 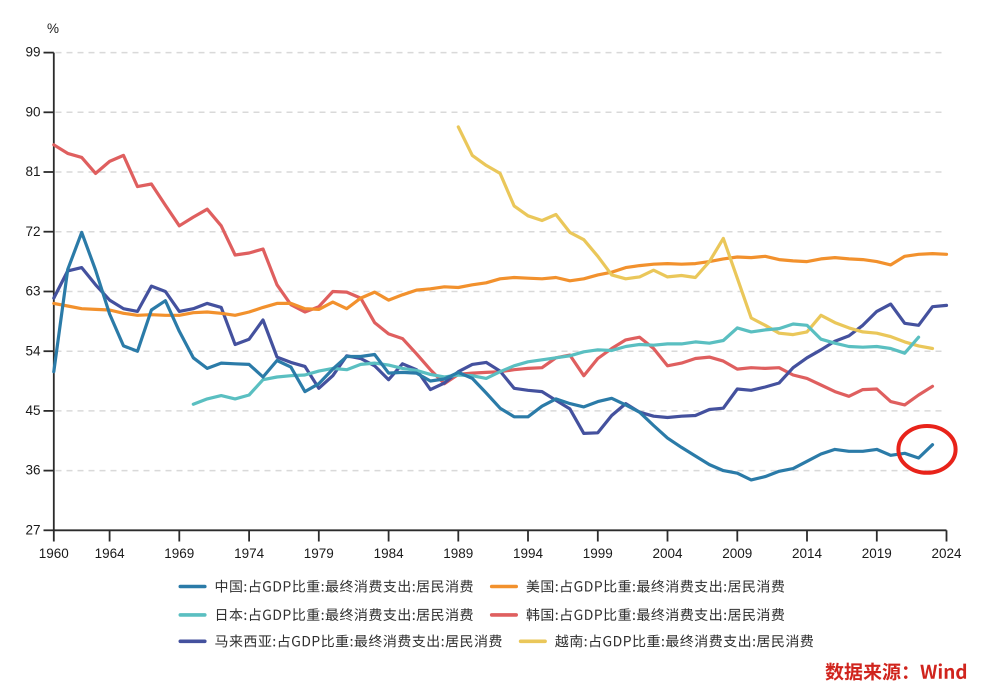 What do you see at coordinates (877, 553) in the screenshot?
I see `svg-text: 2019` at bounding box center [877, 553].